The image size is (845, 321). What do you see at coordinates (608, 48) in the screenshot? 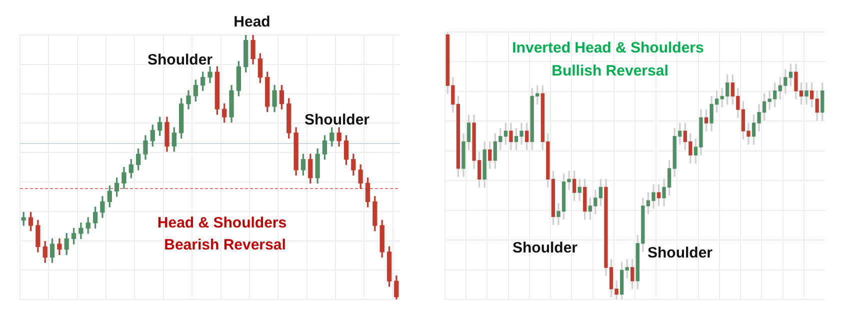
I see `annotation: Inverted Head & Shoulders` at bounding box center [608, 48].